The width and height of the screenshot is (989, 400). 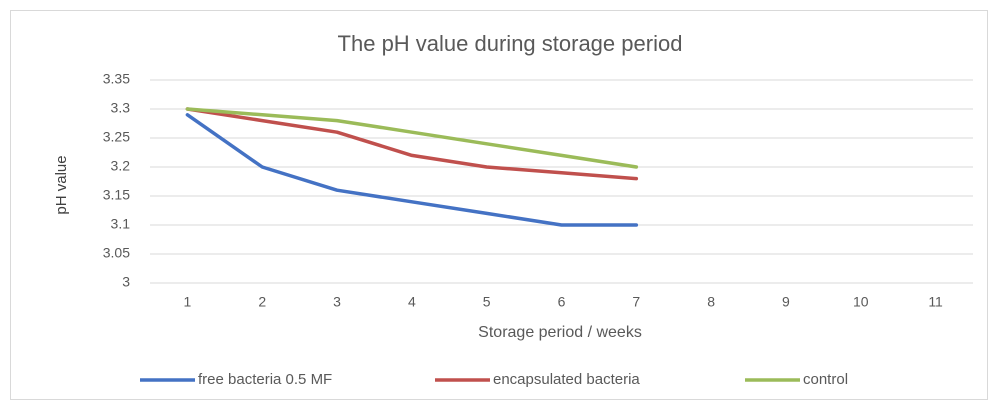 I want to click on x-tick-label: 9, so click(x=786, y=302).